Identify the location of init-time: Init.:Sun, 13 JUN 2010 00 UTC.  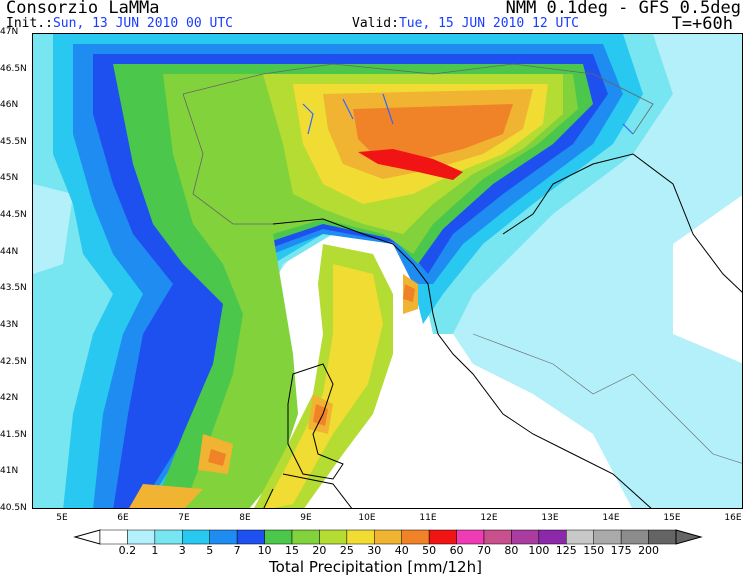
(119, 23).